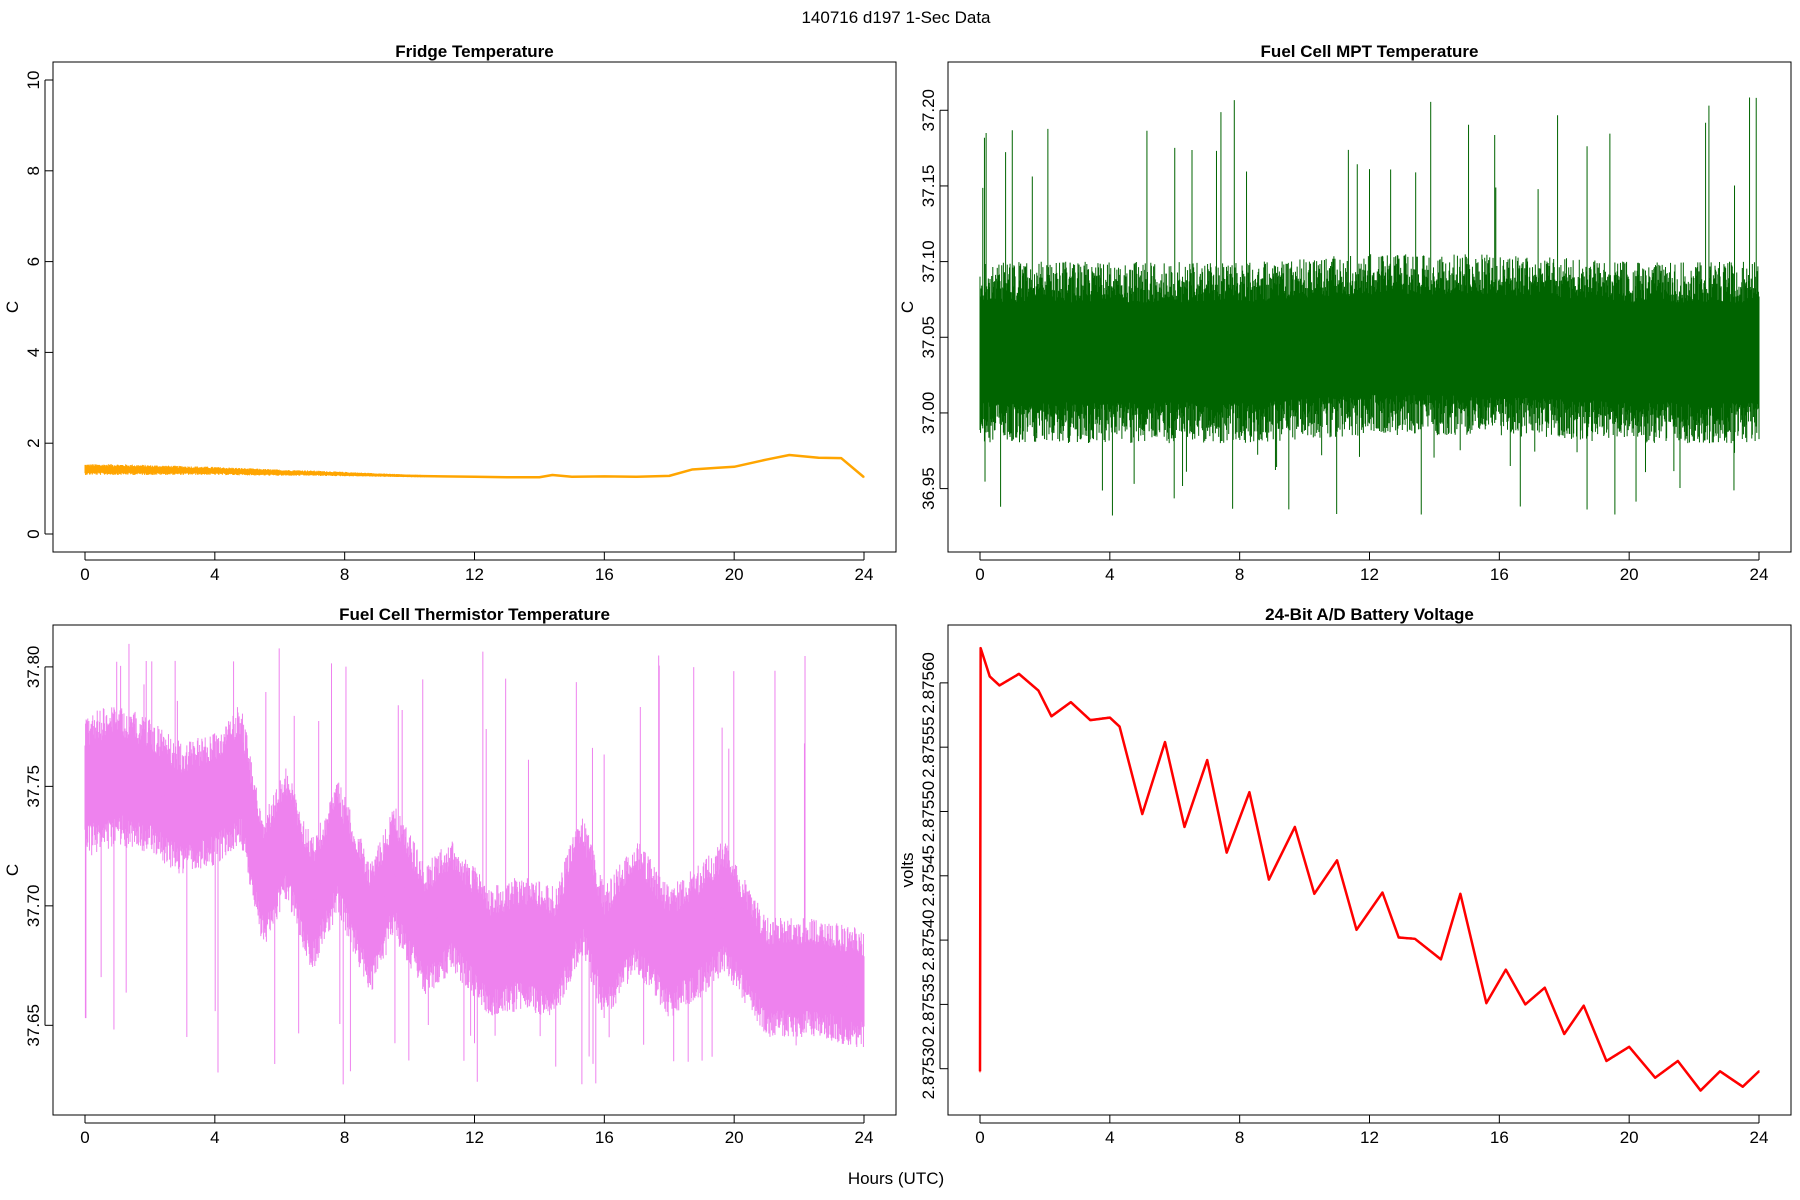 The image size is (1800, 1200). What do you see at coordinates (33, 1025) in the screenshot?
I see `y-tick-label: 37.65` at bounding box center [33, 1025].